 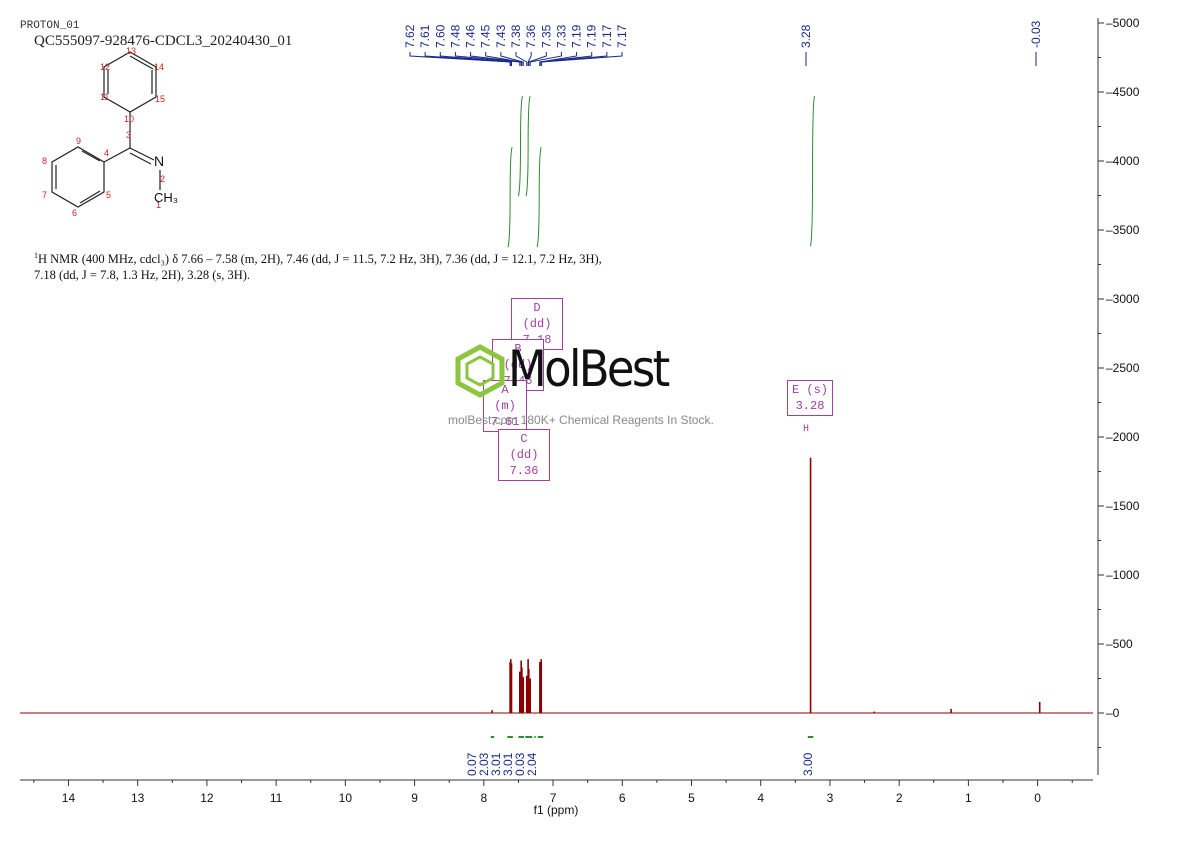 What do you see at coordinates (592, 36) in the screenshot?
I see `peak-shift-label: 7.19` at bounding box center [592, 36].